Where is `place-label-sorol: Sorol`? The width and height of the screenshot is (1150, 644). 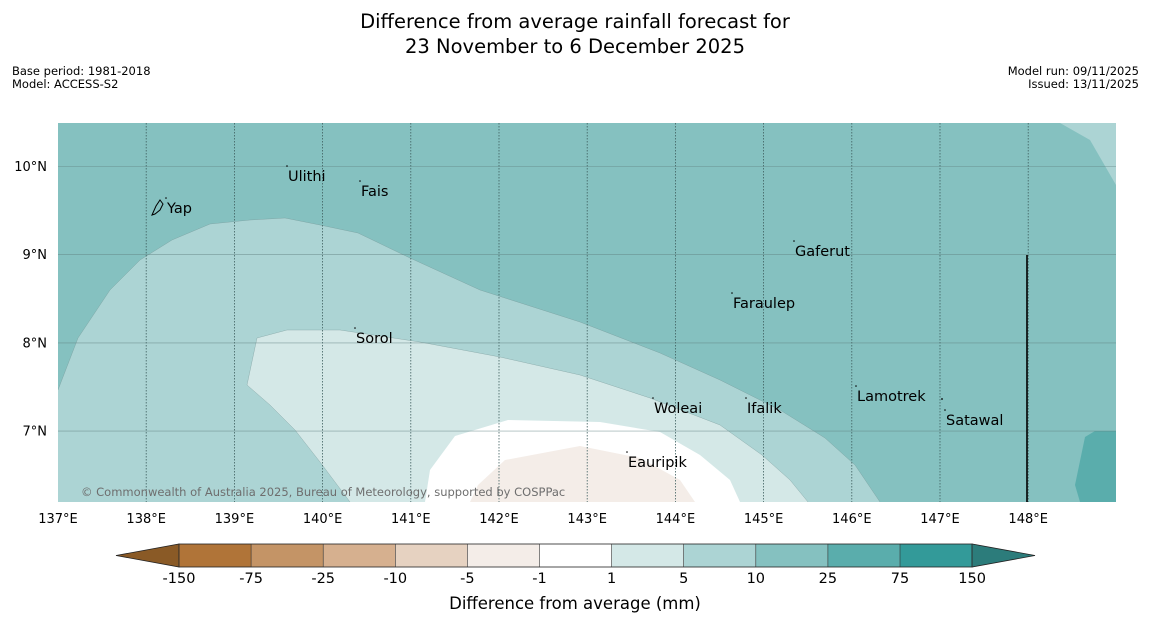 place-label-sorol: Sorol is located at coordinates (374, 339).